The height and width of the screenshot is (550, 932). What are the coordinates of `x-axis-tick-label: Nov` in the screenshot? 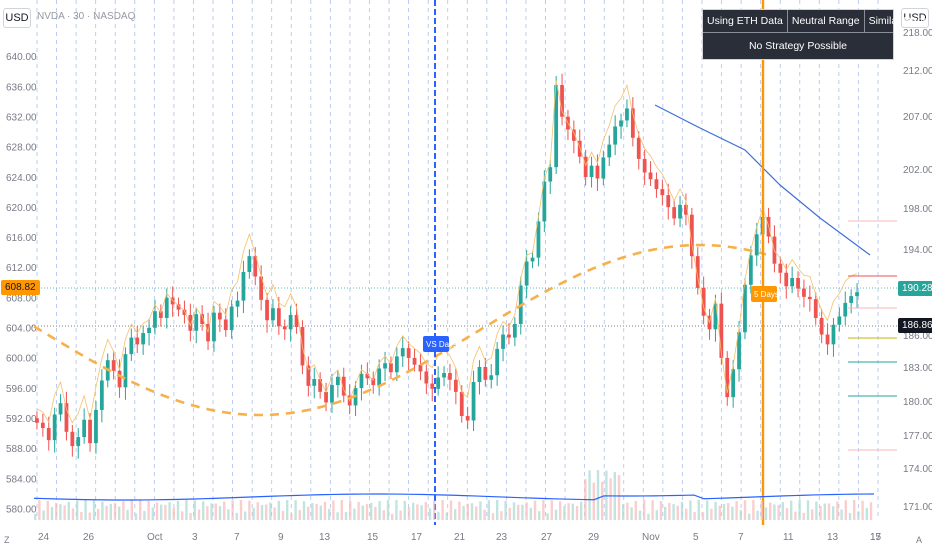 It's located at (651, 537).